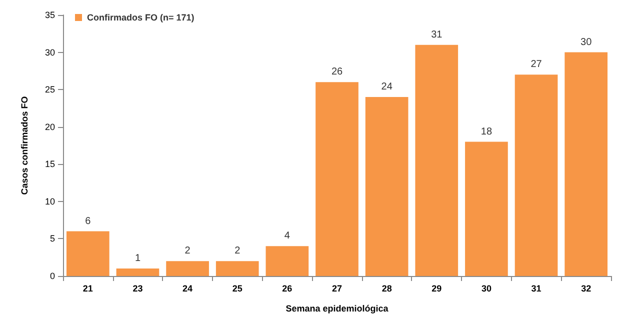 The image size is (643, 320). Describe the element at coordinates (237, 289) in the screenshot. I see `x-tick-label: 25` at that location.